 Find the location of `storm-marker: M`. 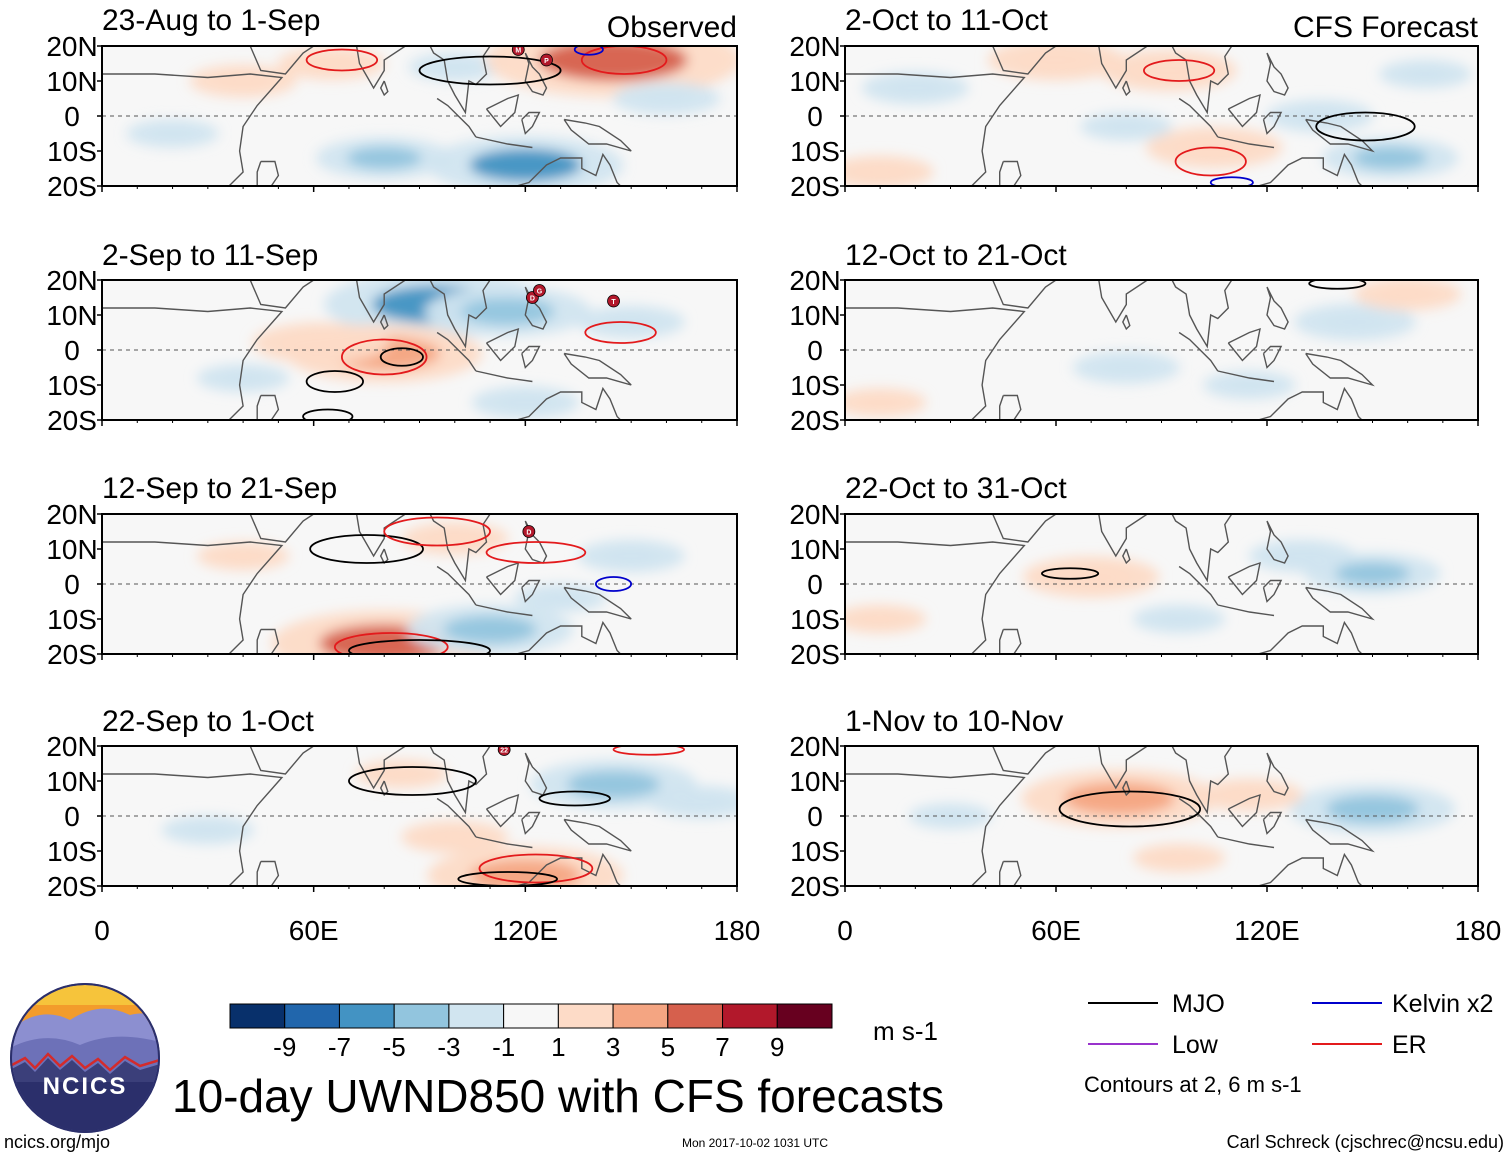

storm-marker: M is located at coordinates (518, 51).